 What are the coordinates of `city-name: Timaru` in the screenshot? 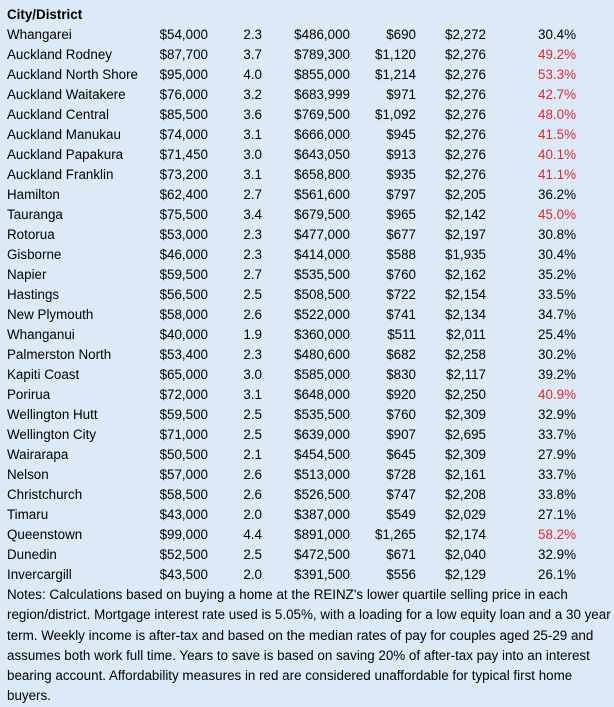 It's located at (28, 514).